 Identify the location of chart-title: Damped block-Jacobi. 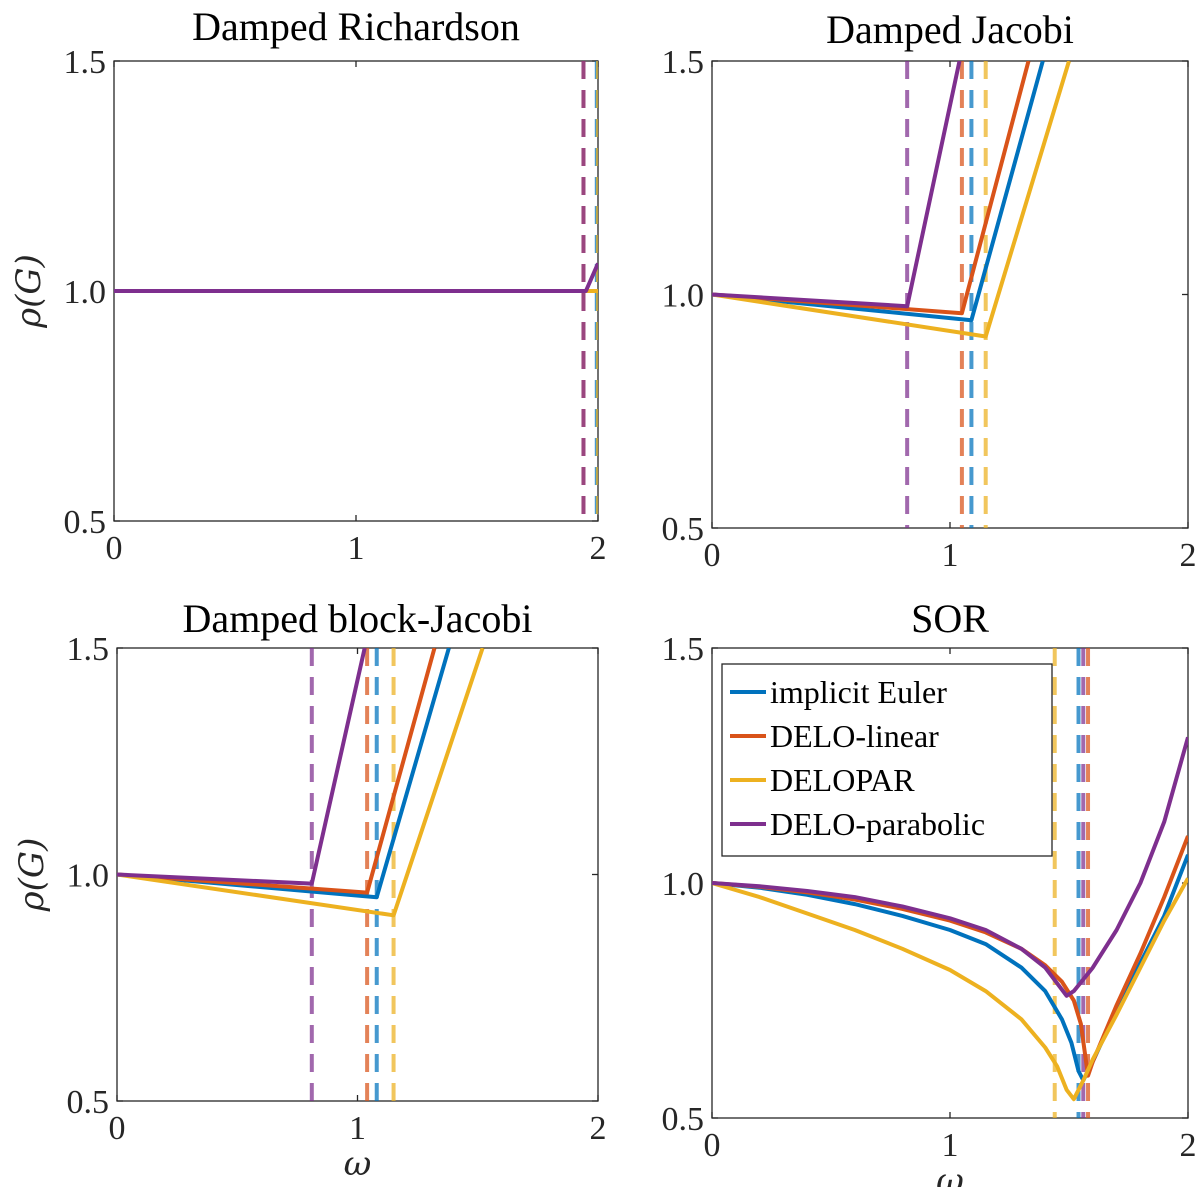
(358, 618).